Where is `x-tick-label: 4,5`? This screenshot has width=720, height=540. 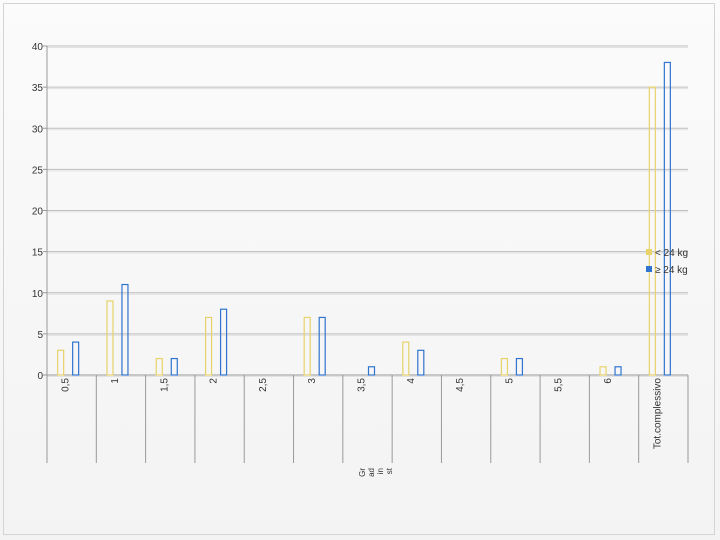 x-tick-label: 4,5 is located at coordinates (460, 385).